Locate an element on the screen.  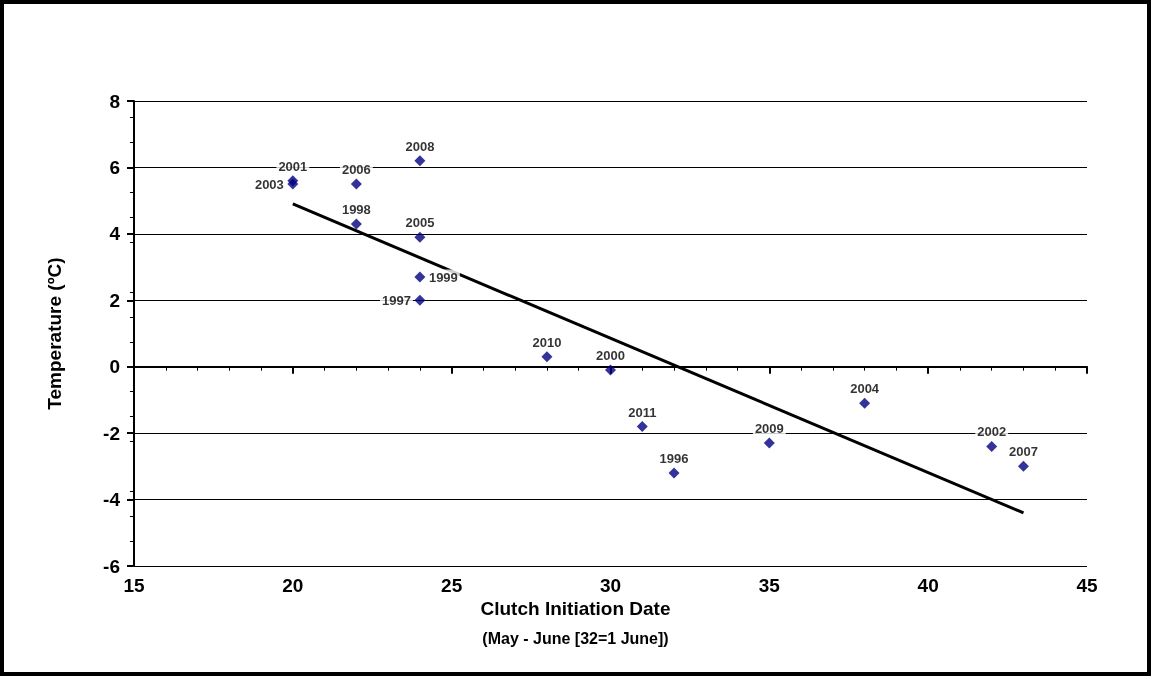
y-axis-title: Temperature (ºC) is located at coordinates (54, 333).